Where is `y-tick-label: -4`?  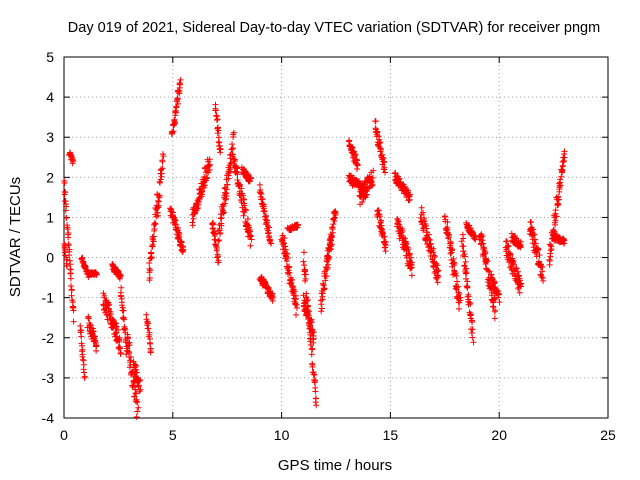 y-tick-label: -4 is located at coordinates (48, 418).